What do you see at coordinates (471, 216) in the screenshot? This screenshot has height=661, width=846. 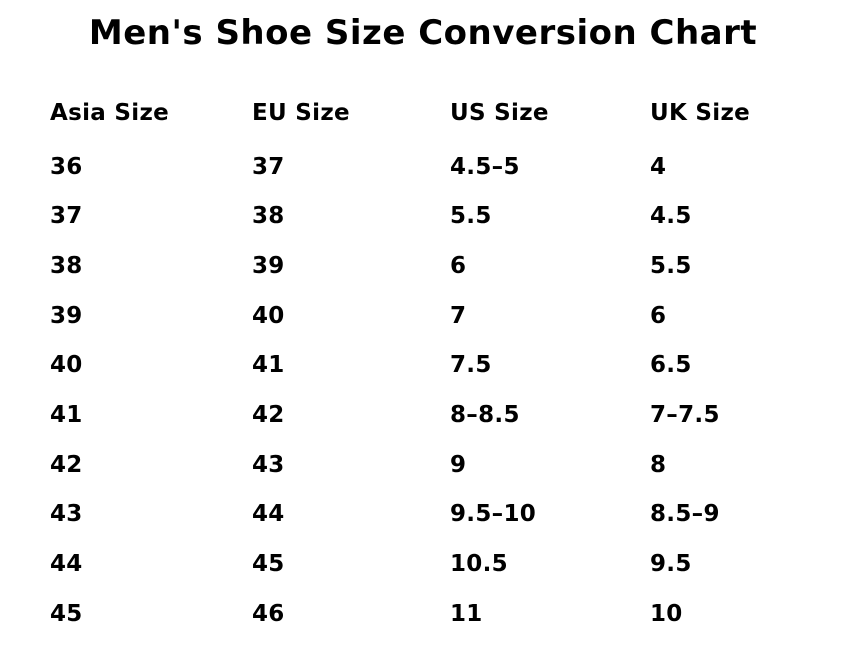 I see `table-cell-us: 5.5` at bounding box center [471, 216].